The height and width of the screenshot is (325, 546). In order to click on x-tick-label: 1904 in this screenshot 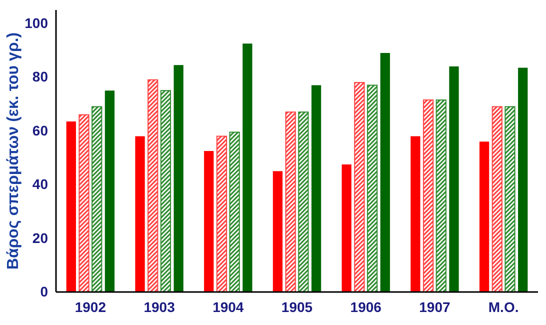, I will do `click(228, 306)`.